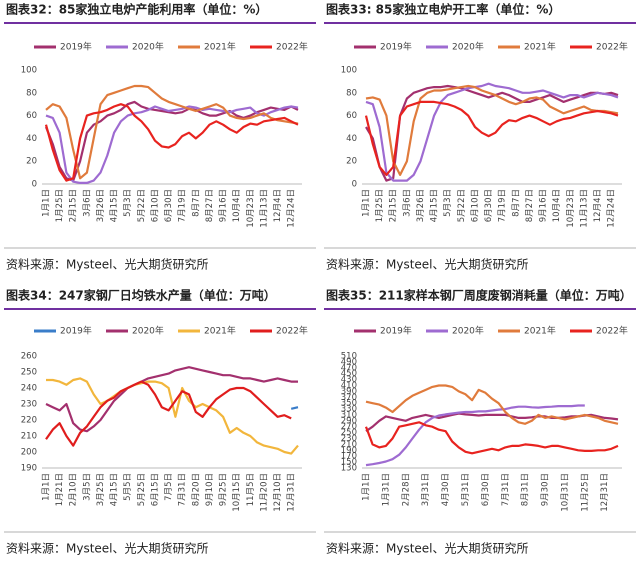  Describe the element at coordinates (29, 389) in the screenshot. I see `y-tick-label: 240` at that location.